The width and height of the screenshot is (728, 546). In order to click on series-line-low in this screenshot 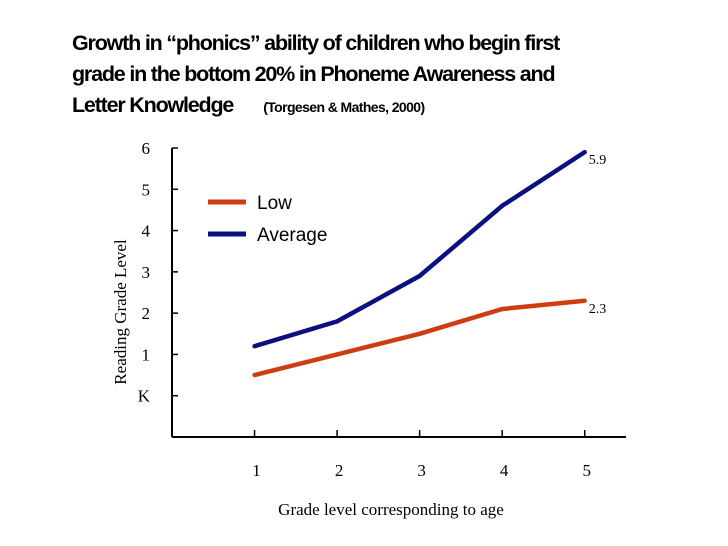, I will do `click(419, 338)`.